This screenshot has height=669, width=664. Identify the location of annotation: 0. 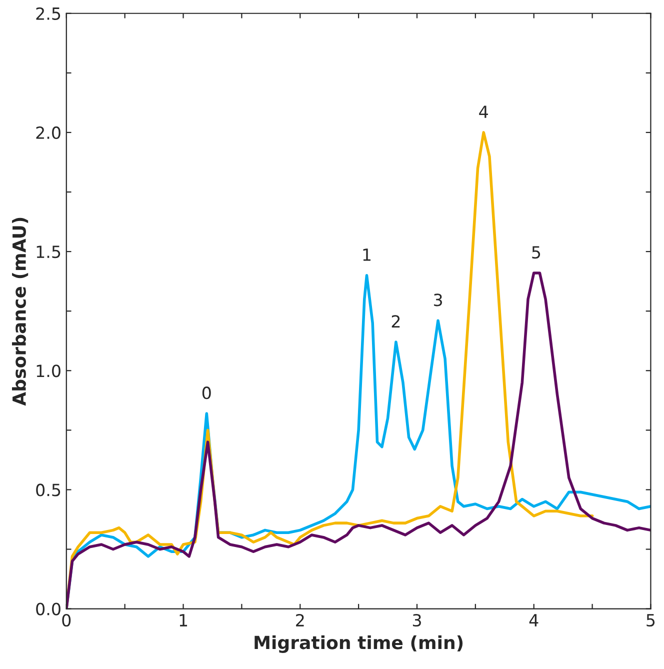
(206, 393).